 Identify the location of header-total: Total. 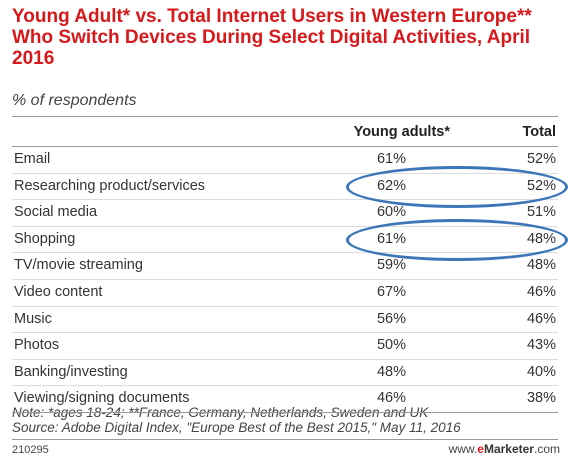
(539, 132).